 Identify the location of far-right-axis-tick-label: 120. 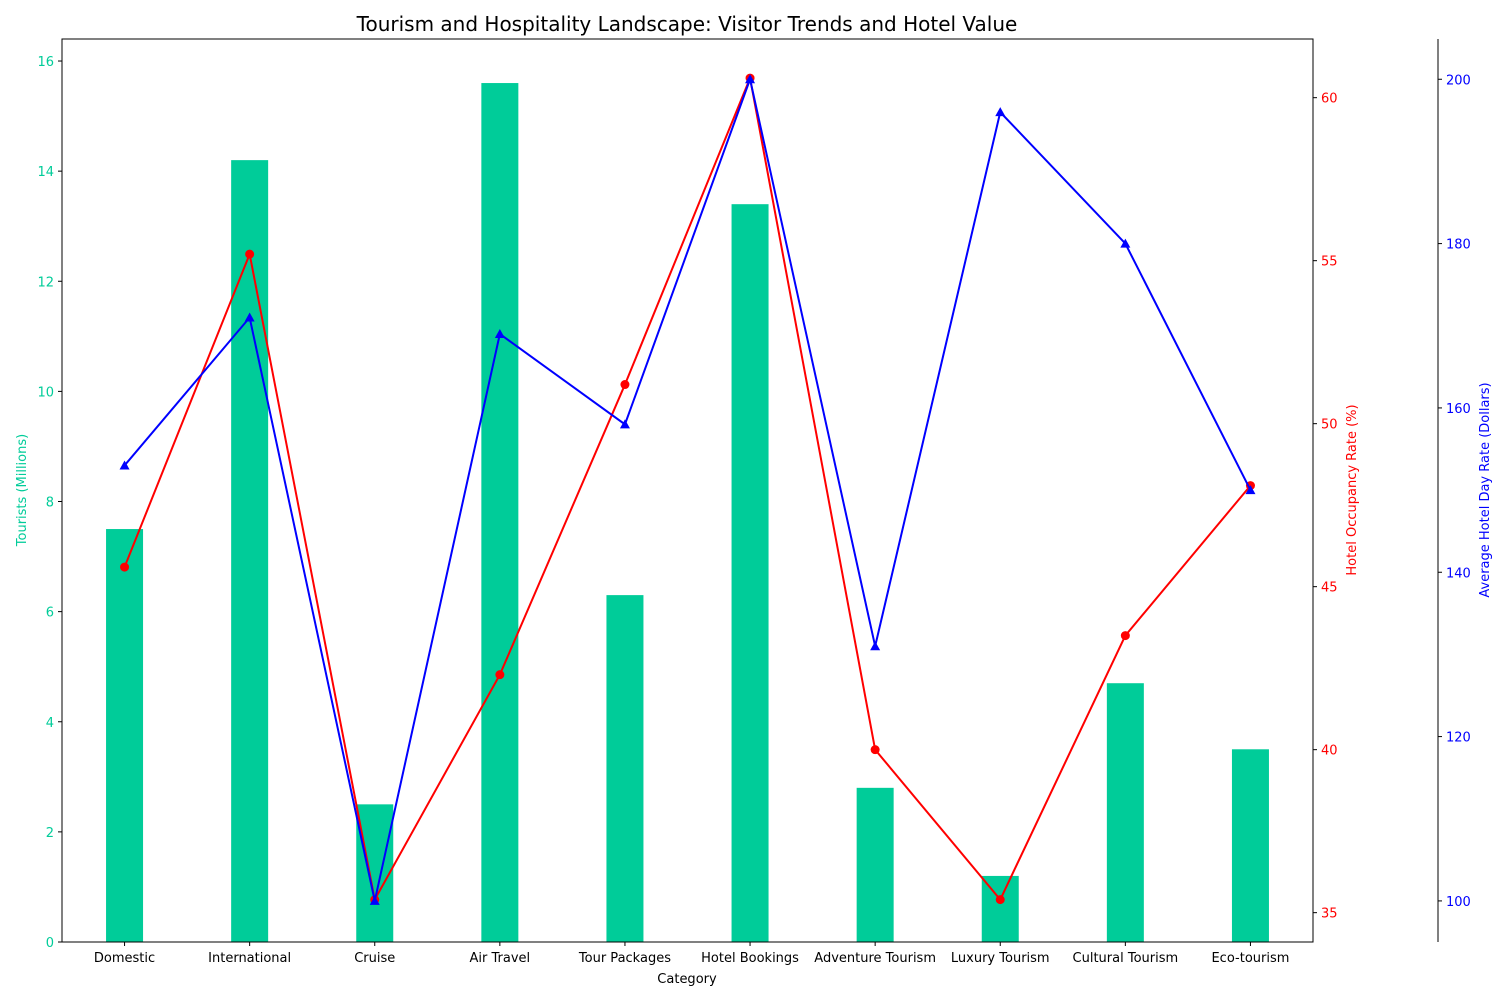
(1458, 738).